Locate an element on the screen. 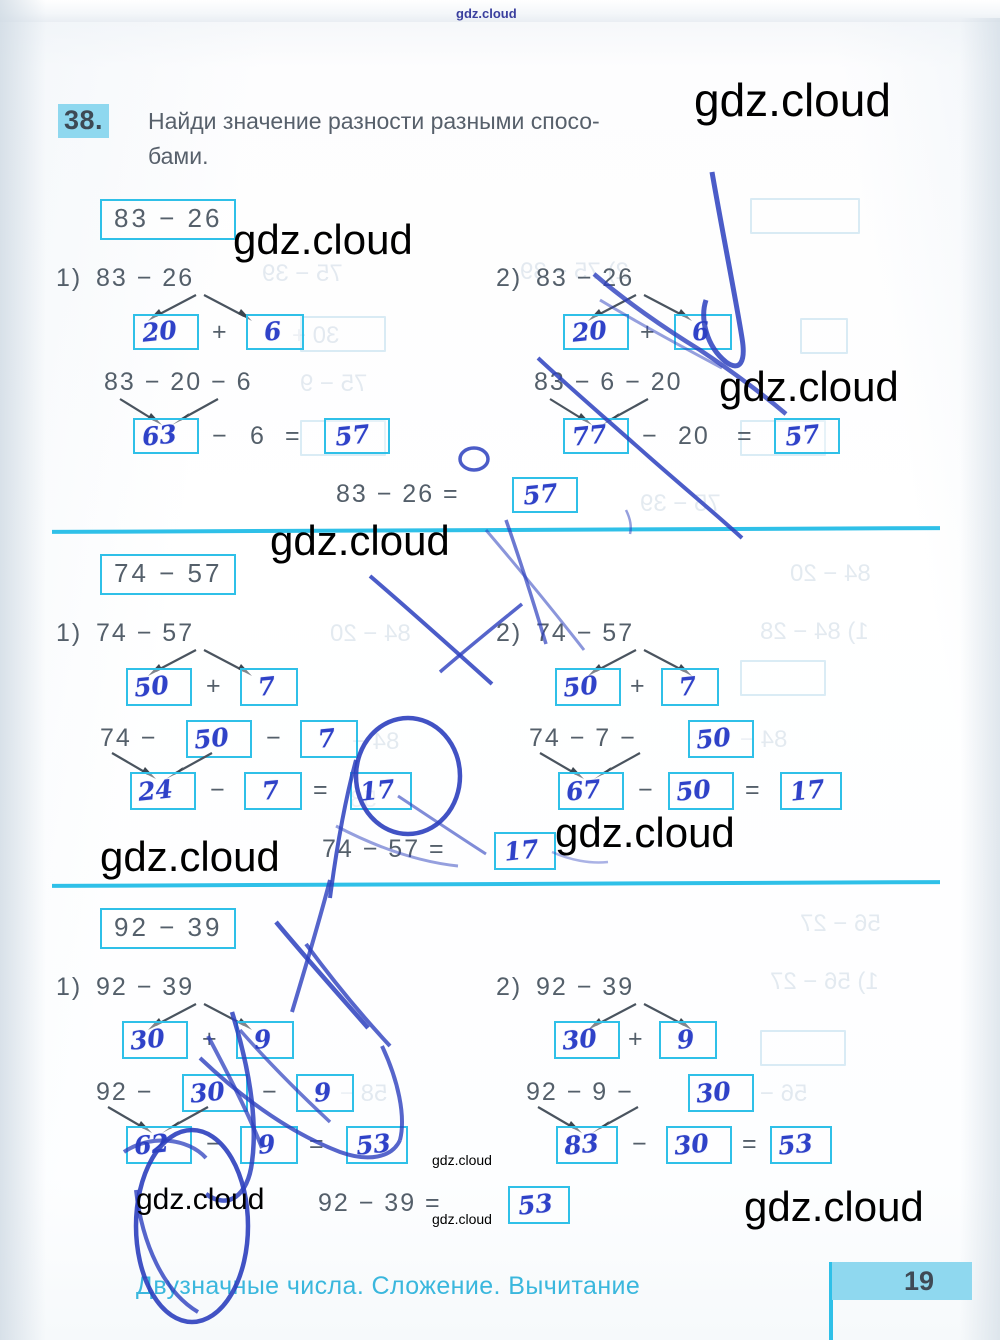  block3-col2-result-final-box is located at coordinates (801, 1145).